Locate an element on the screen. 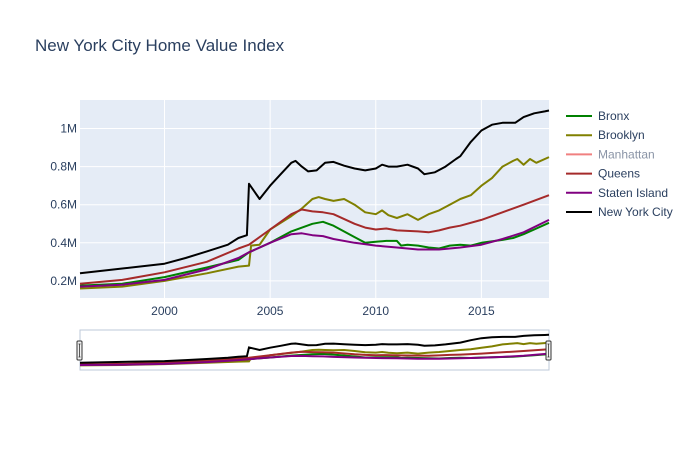 The image size is (700, 450). legend-label: Manhattan is located at coordinates (626, 154).